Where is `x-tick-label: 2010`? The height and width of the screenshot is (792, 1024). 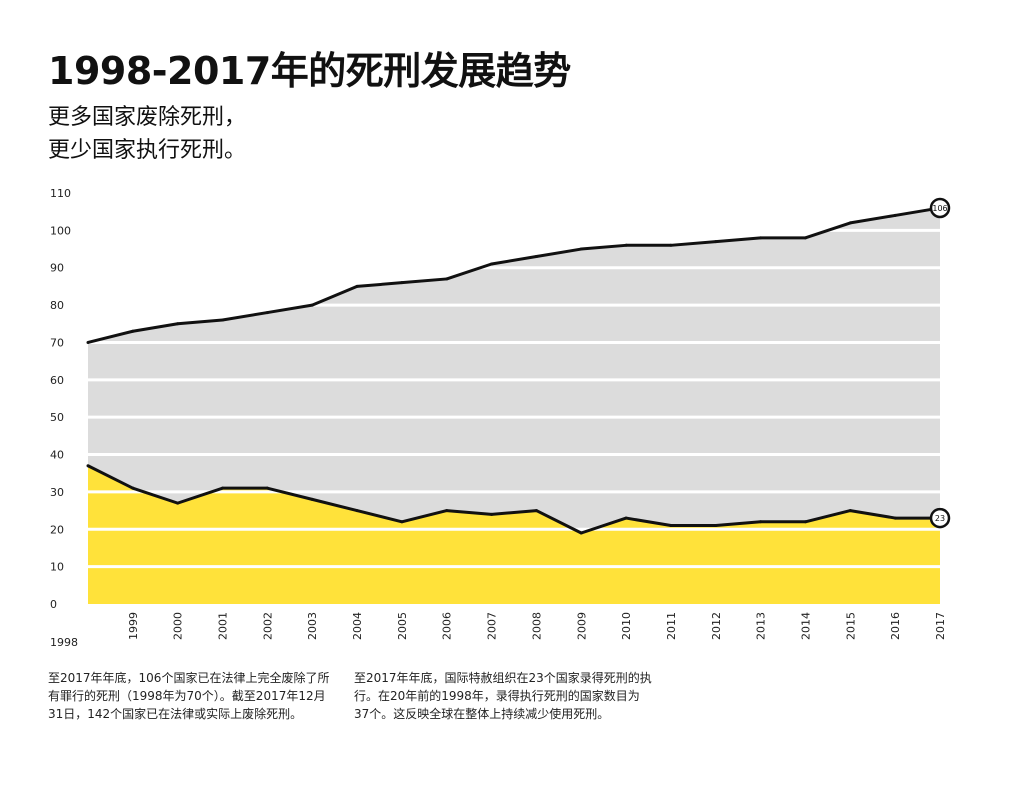
x-tick-label: 2010 is located at coordinates (626, 626).